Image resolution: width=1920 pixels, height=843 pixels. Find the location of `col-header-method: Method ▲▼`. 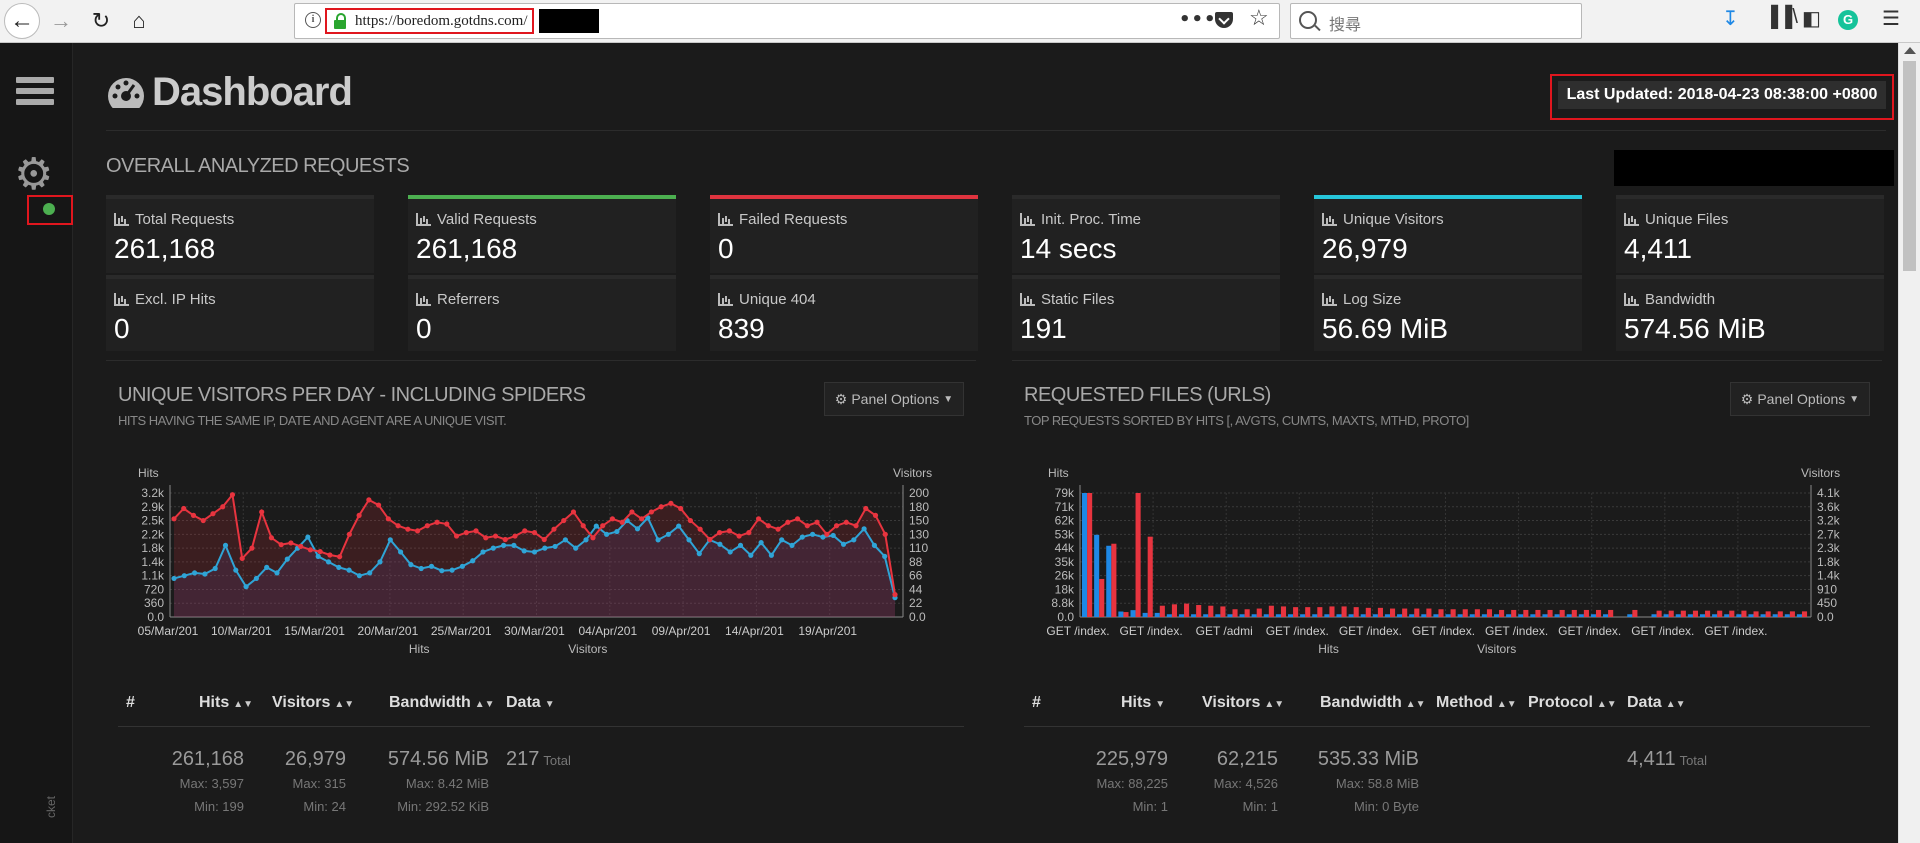

col-header-method: Method ▲▼ is located at coordinates (1476, 703).